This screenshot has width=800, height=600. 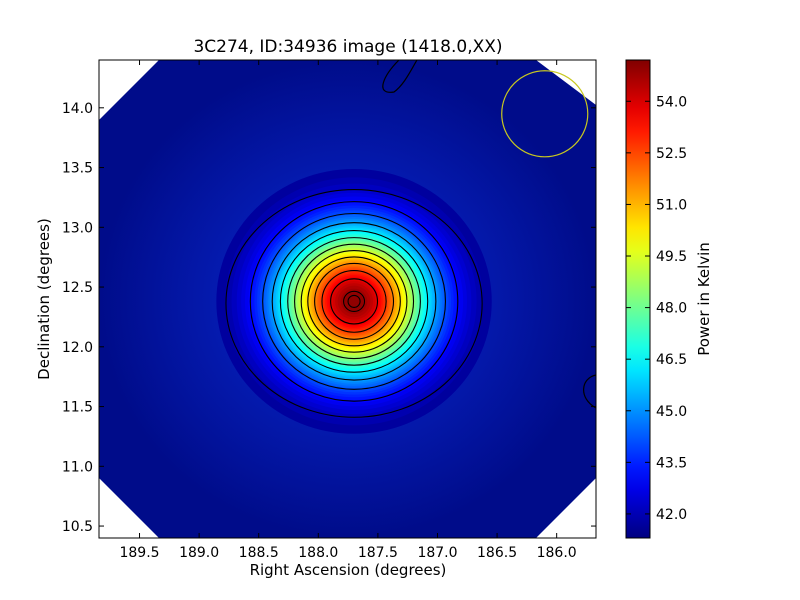 What do you see at coordinates (671, 154) in the screenshot?
I see `colorbar-tick-label: 52.5` at bounding box center [671, 154].